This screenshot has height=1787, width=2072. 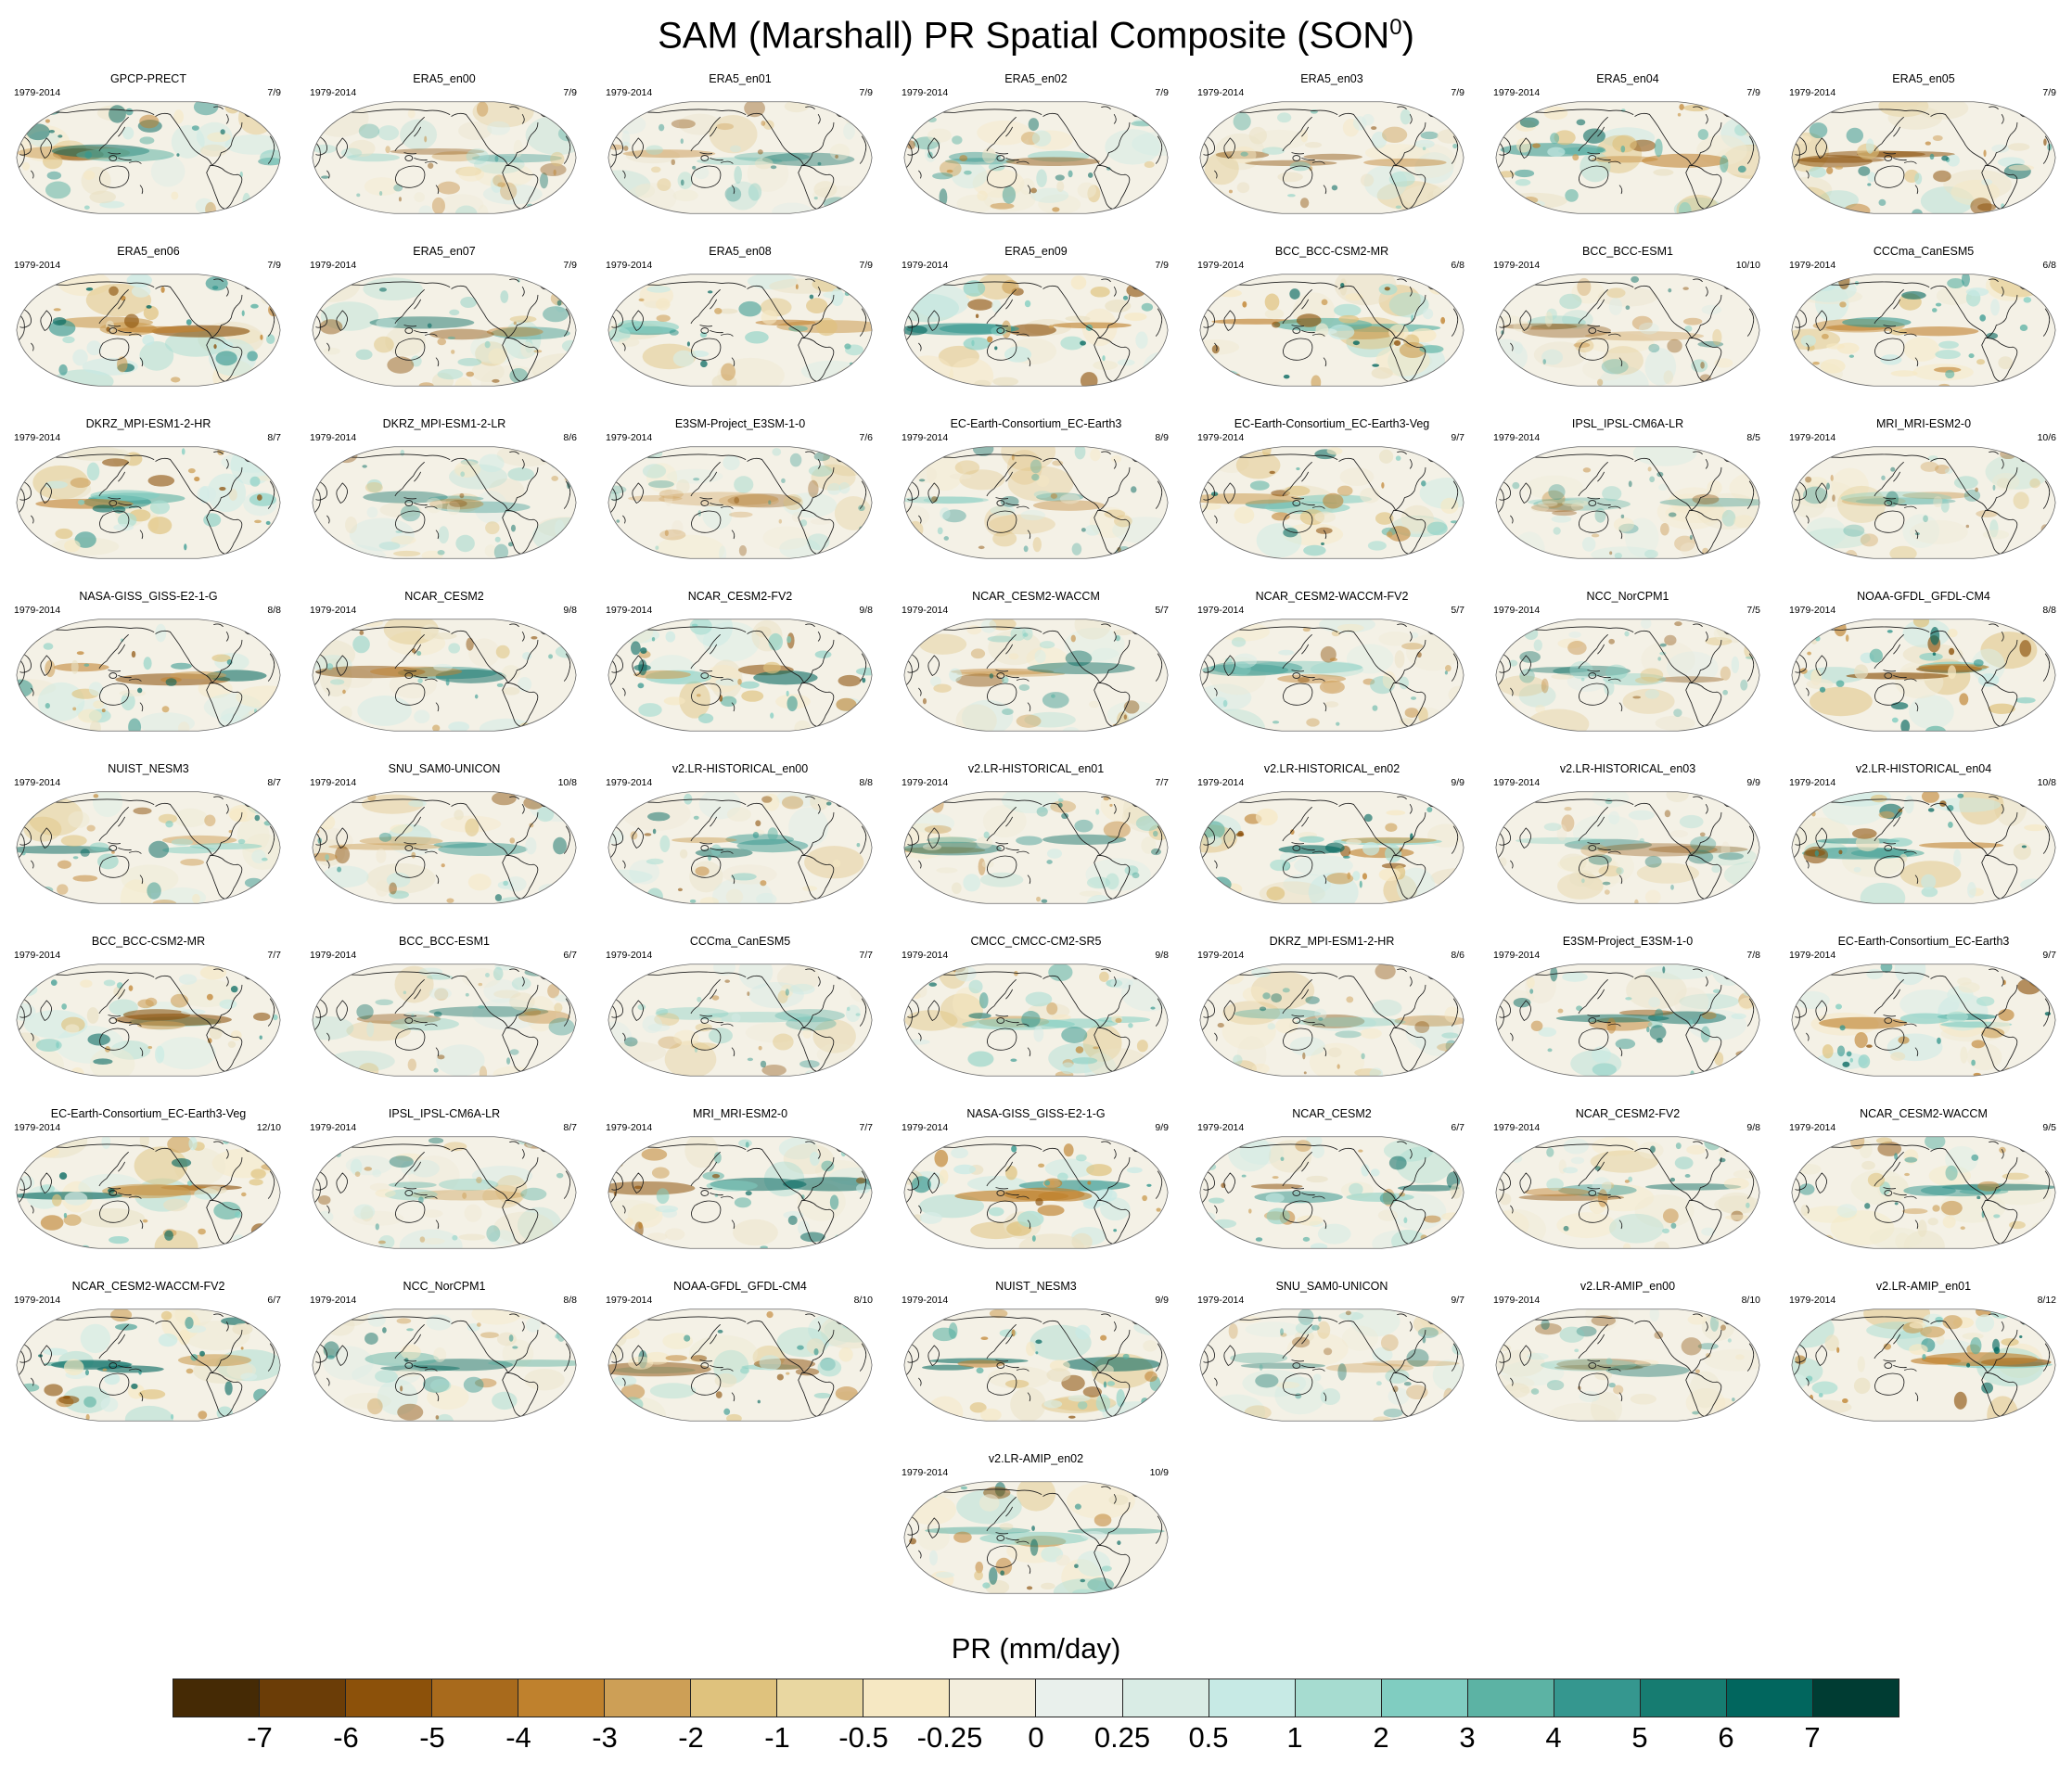 I want to click on composite-panel: NCAR_CESM2-WACCM-FV2 1979-2014 6/7, so click(x=149, y=1360).